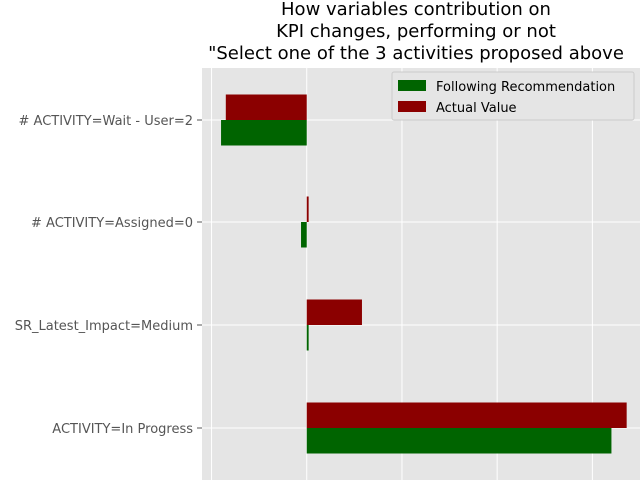 Image resolution: width=640 pixels, height=480 pixels. What do you see at coordinates (412, 106) in the screenshot?
I see `legend-swatch-actual-value` at bounding box center [412, 106].